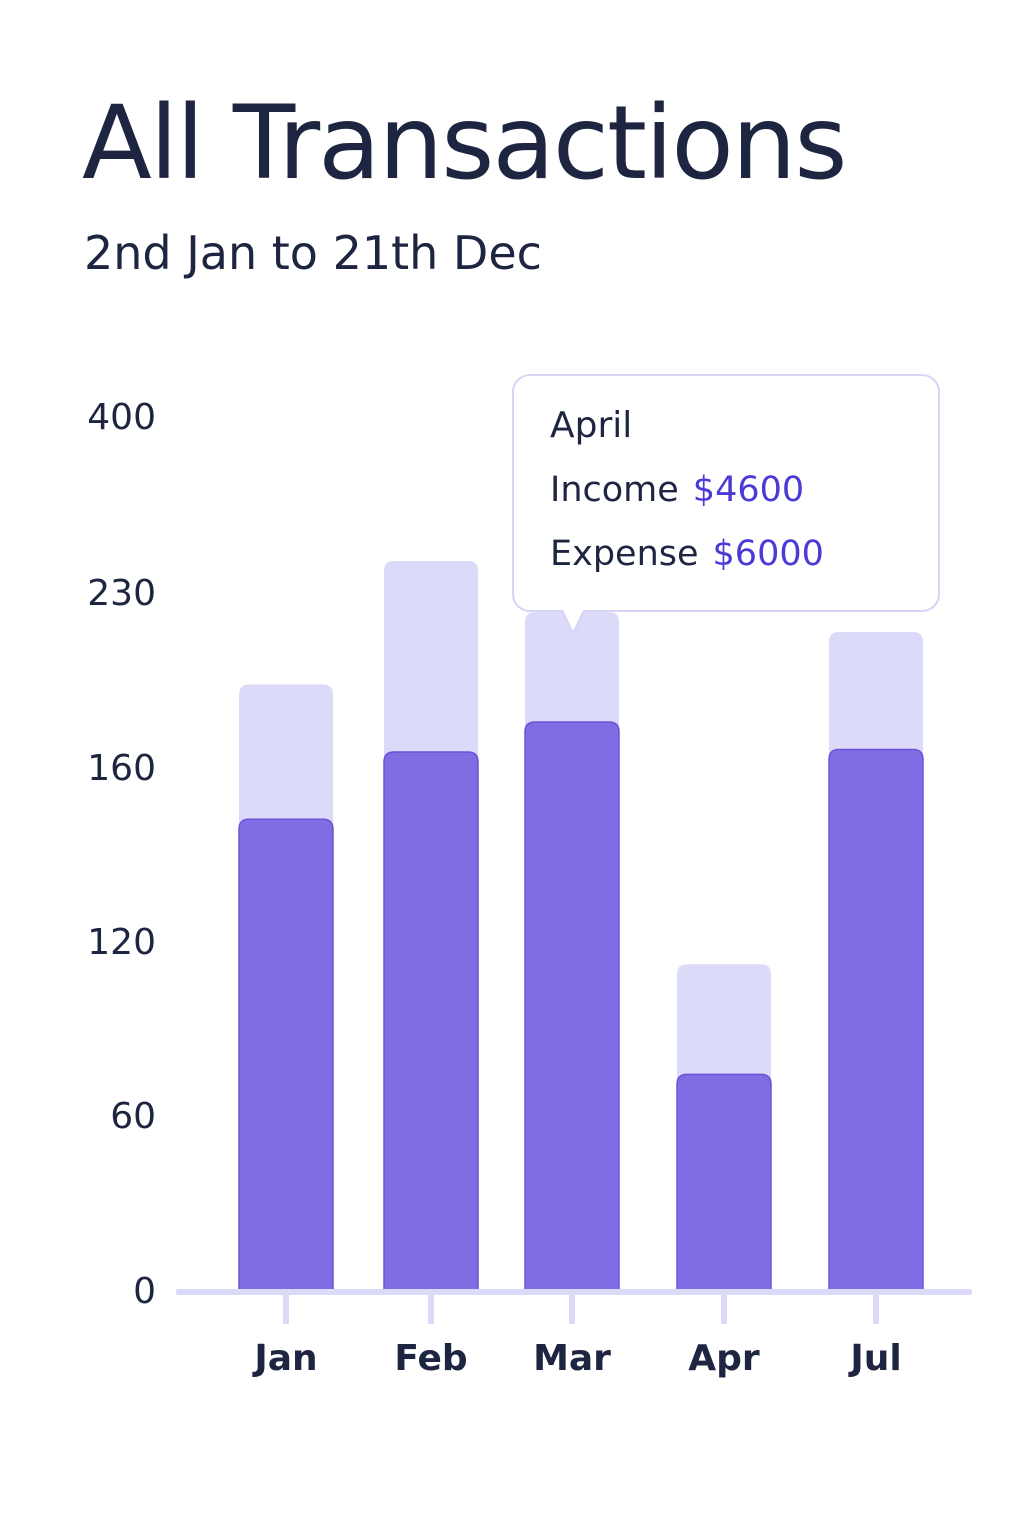  I want to click on x-axis-line, so click(574, 1292).